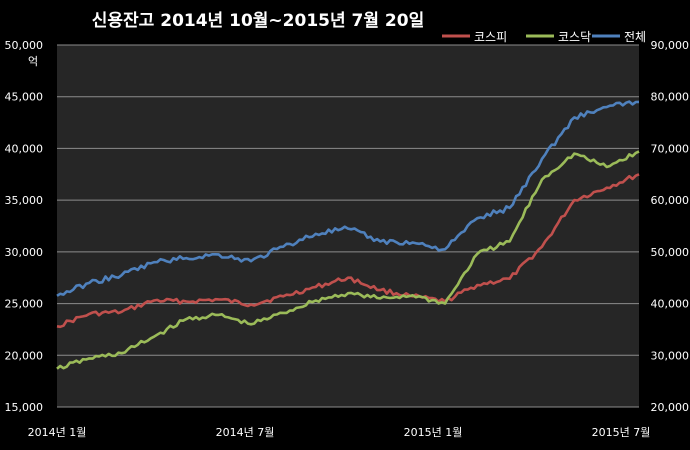 Image resolution: width=690 pixels, height=450 pixels. What do you see at coordinates (670, 45) in the screenshot?
I see `y-right-tick-label: 90,000` at bounding box center [670, 45].